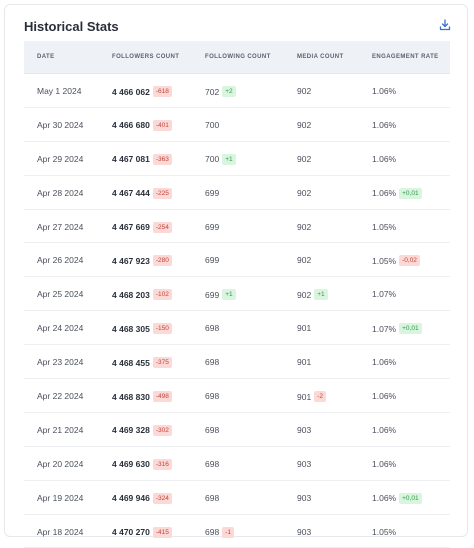 The image size is (474, 548). I want to click on followers-delta-badge: -254, so click(162, 227).